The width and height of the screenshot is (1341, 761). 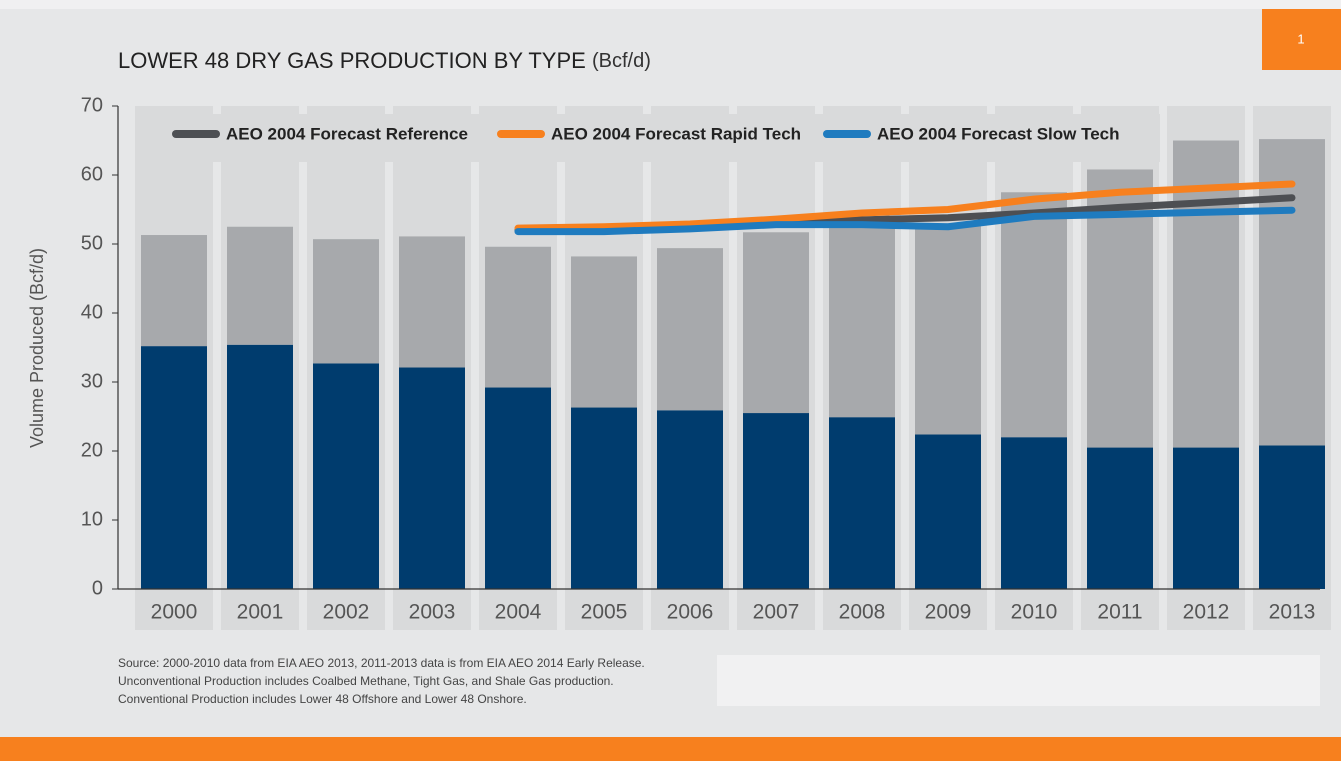 What do you see at coordinates (432, 612) in the screenshot?
I see `x-tick-label: 2003` at bounding box center [432, 612].